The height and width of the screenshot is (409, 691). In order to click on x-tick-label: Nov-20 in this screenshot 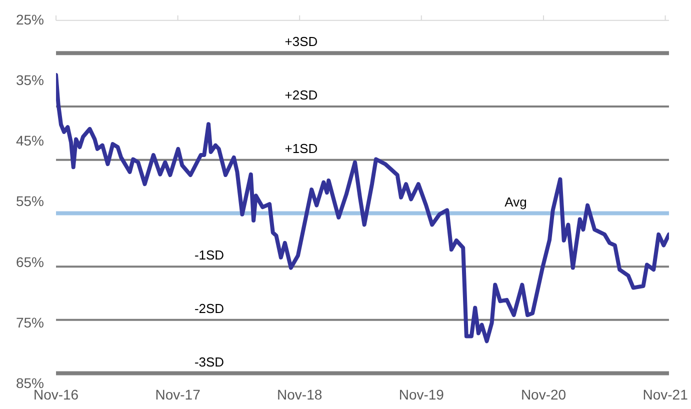, I will do `click(543, 394)`.